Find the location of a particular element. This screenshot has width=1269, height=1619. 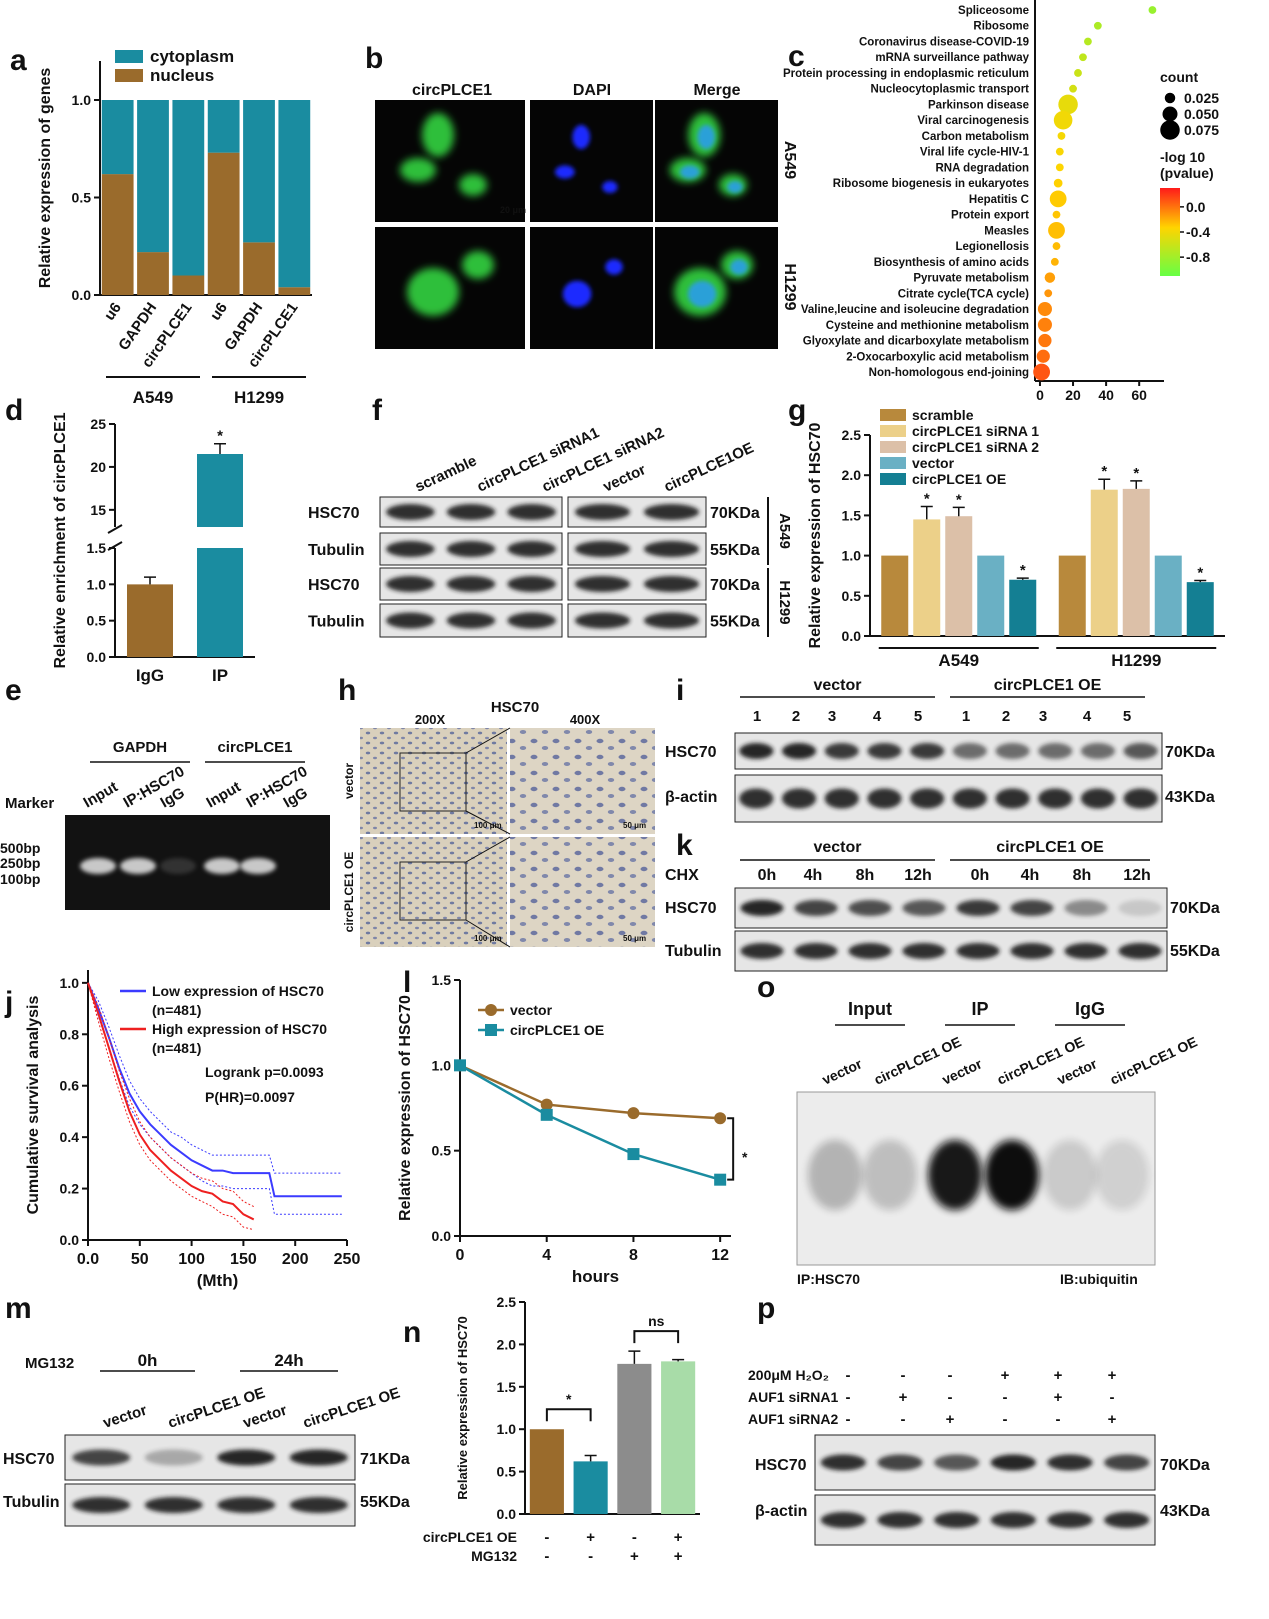

lane-label: 0h is located at coordinates (767, 875).